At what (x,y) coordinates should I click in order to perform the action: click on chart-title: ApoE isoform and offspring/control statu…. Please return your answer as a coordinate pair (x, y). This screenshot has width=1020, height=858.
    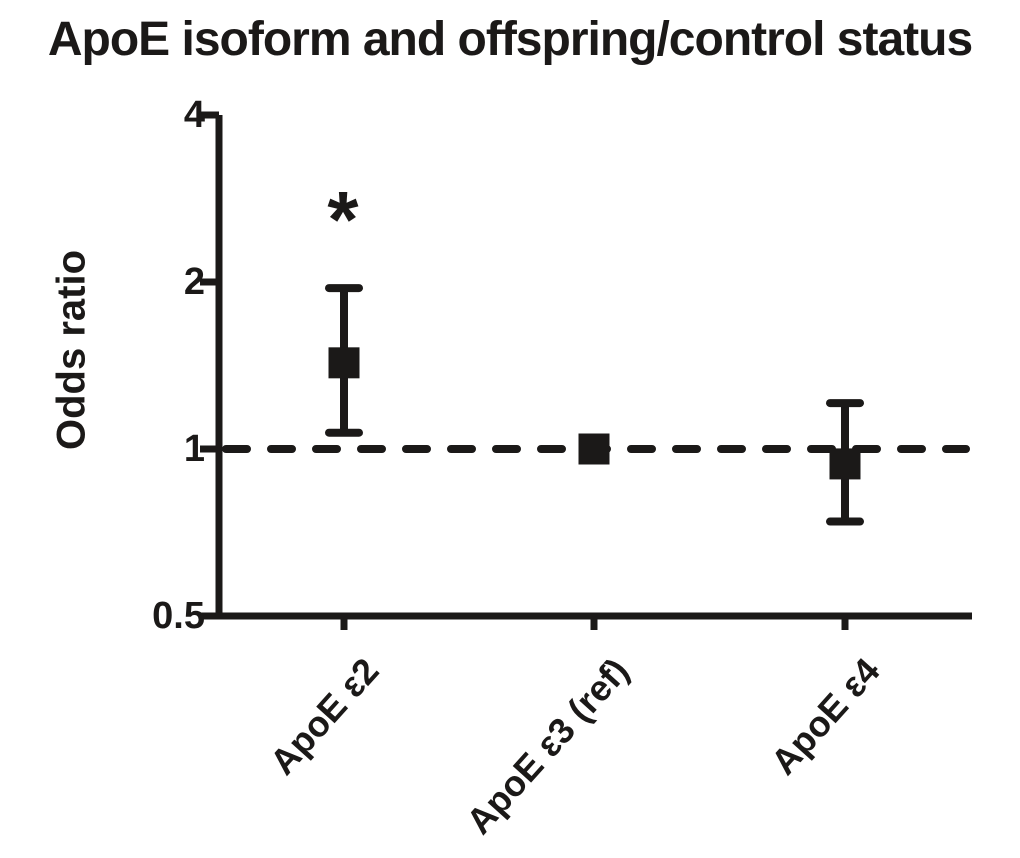
    Looking at the image, I should click on (510, 39).